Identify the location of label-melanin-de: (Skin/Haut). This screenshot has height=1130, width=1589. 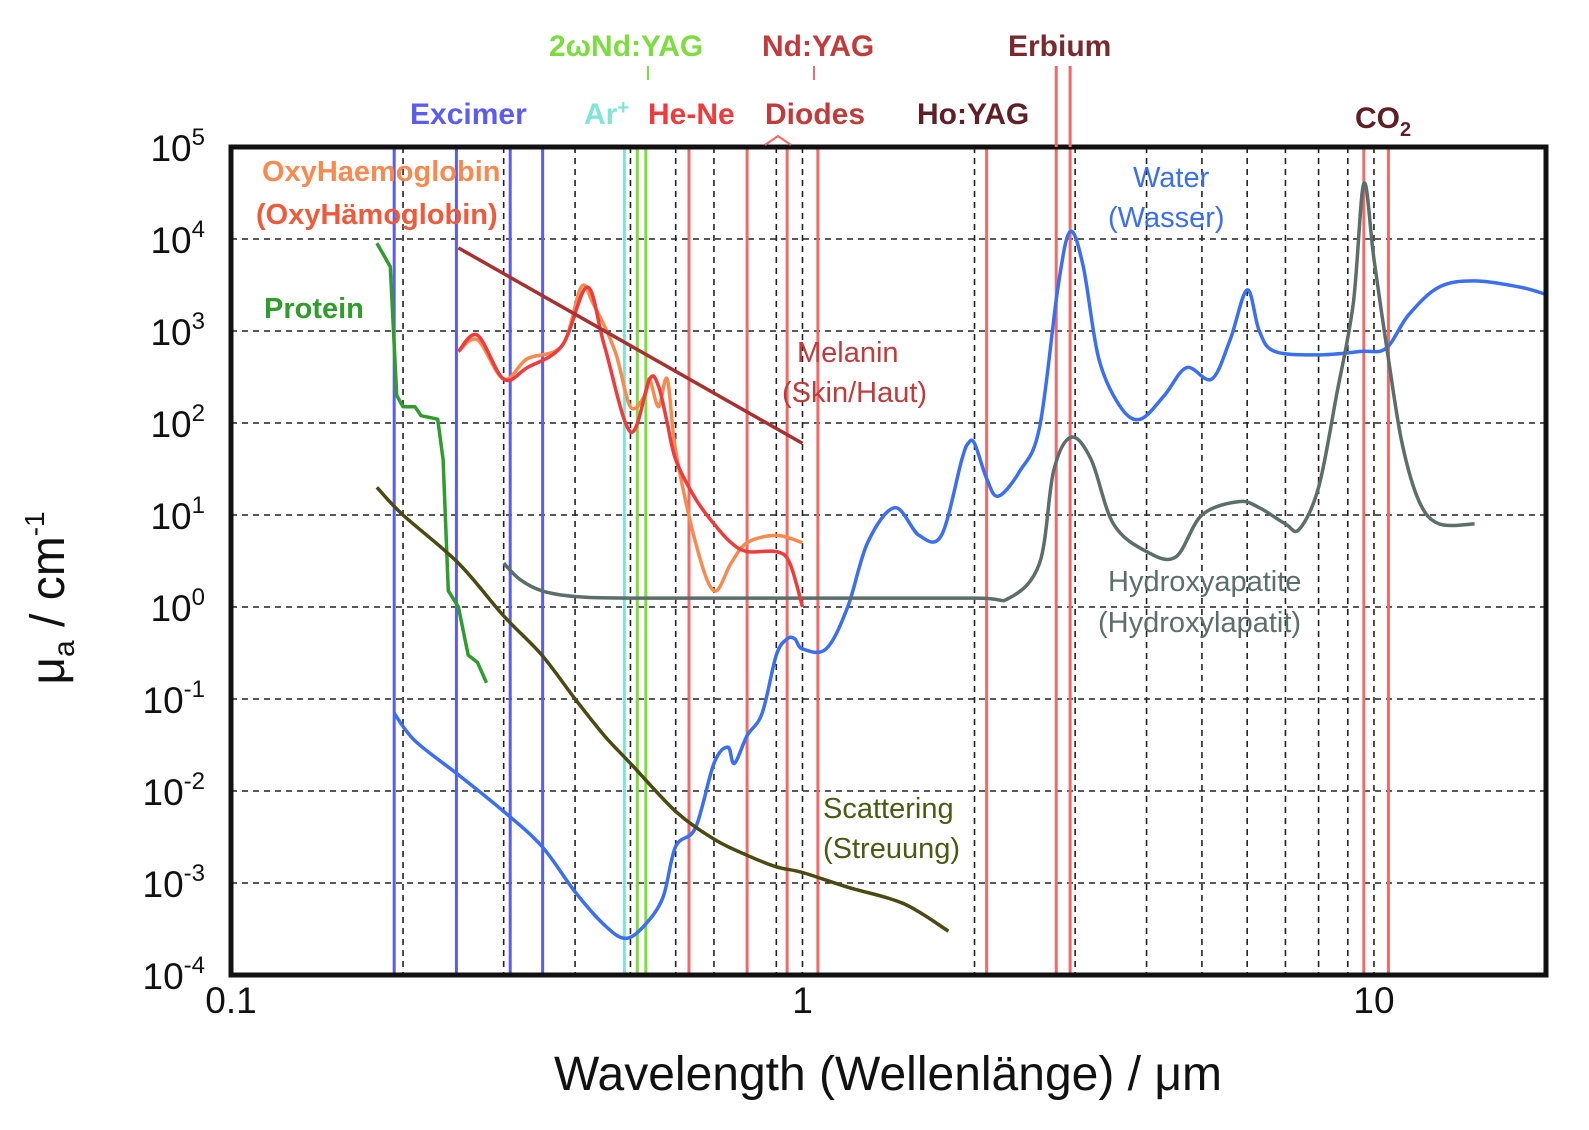
(854, 393).